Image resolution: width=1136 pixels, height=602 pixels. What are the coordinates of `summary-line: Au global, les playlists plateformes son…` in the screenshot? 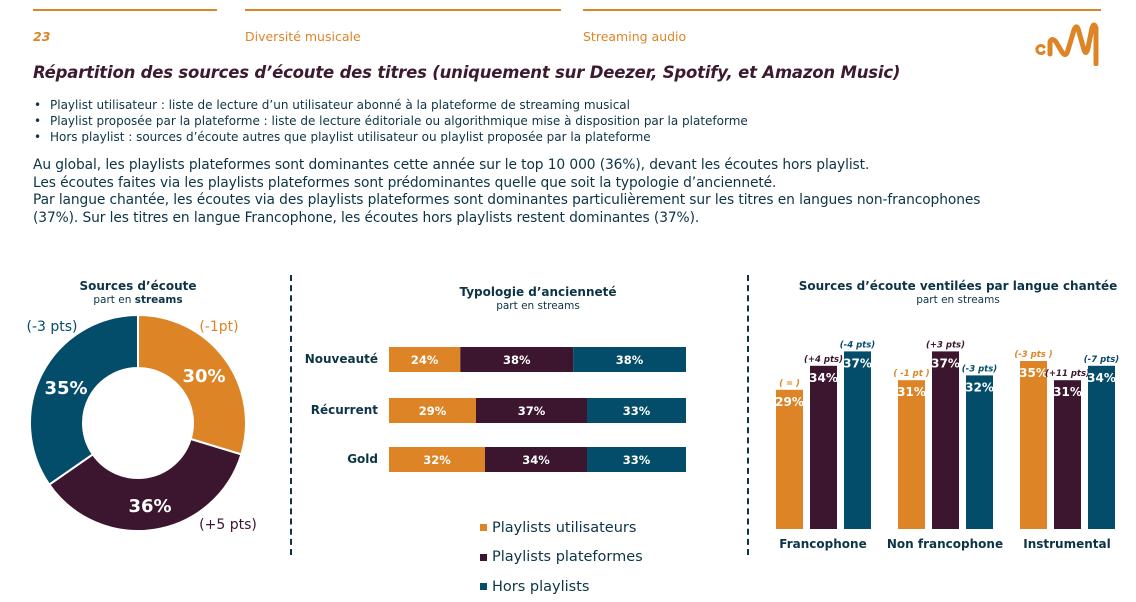 It's located at (451, 165).